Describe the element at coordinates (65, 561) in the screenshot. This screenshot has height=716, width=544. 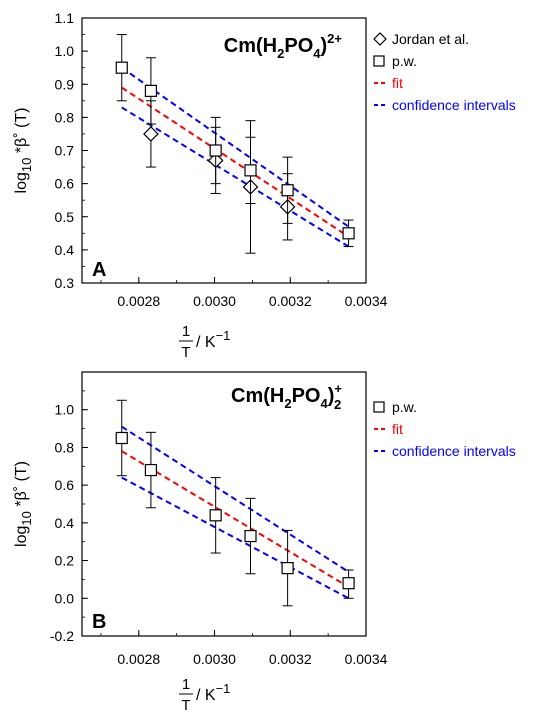
I see `y-tick-label: 0.2` at that location.